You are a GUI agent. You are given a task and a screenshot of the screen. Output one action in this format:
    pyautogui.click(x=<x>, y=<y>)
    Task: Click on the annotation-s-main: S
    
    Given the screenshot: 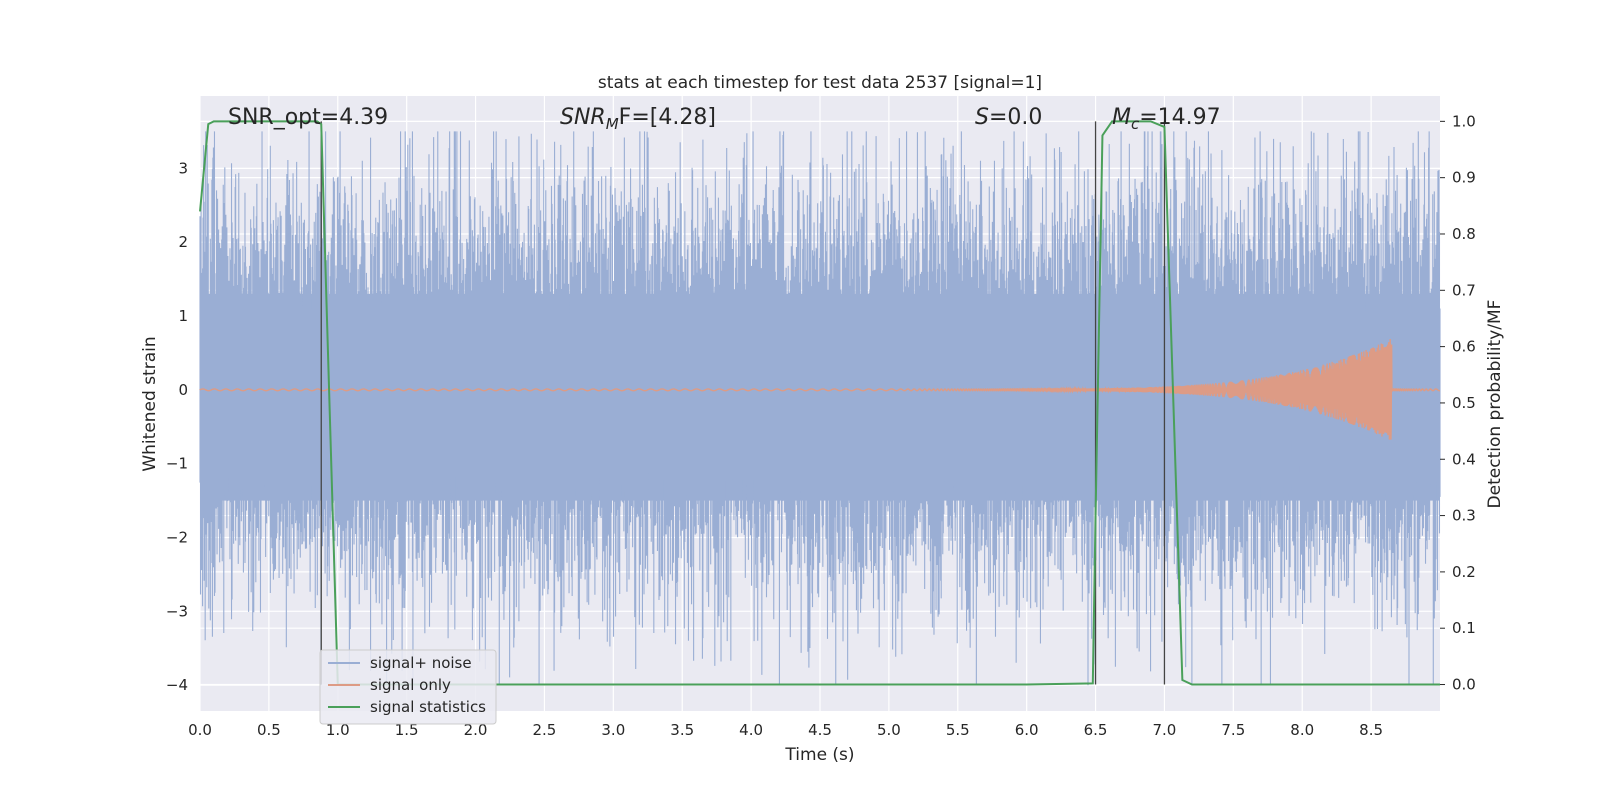 What is the action you would take?
    pyautogui.click(x=982, y=117)
    